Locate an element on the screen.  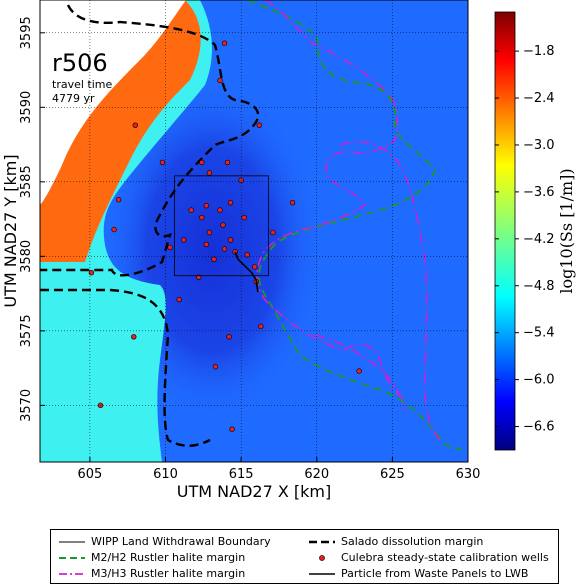
particle-path is located at coordinates (246, 272).